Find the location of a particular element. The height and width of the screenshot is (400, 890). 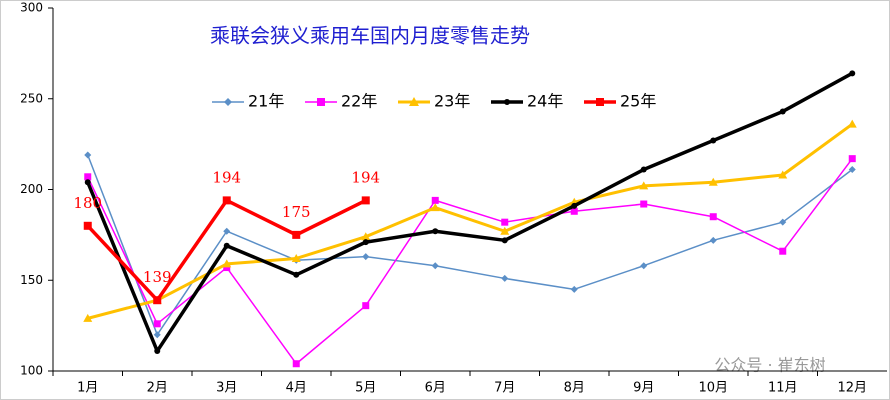

data-label: 175 is located at coordinates (296, 212).